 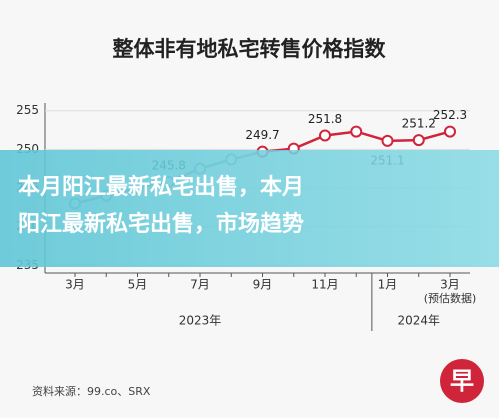 I want to click on banner-line: 阳江最新私宅出售，市场趋势, so click(x=161, y=224).